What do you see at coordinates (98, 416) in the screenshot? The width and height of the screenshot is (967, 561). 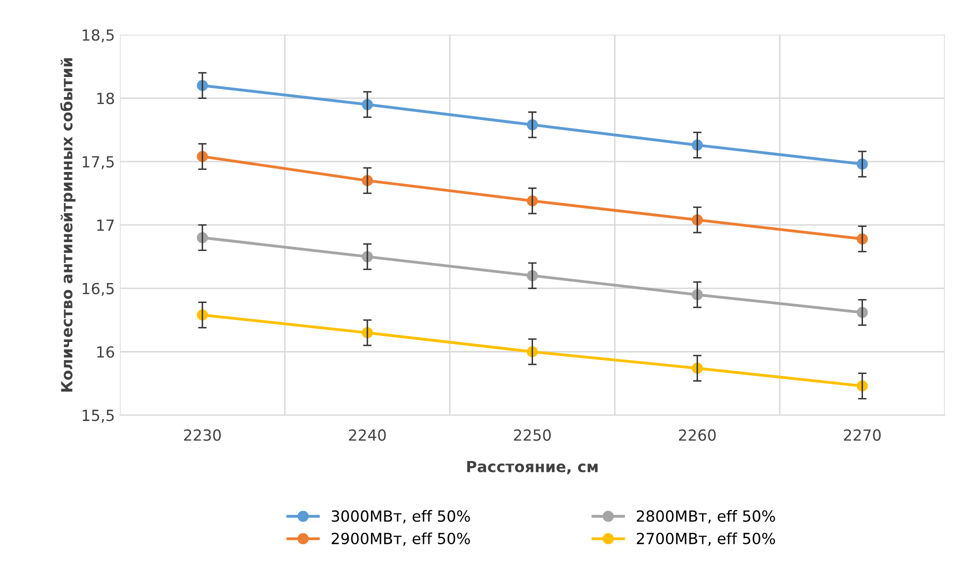 I see `y-tick-label: 15,5` at bounding box center [98, 416].